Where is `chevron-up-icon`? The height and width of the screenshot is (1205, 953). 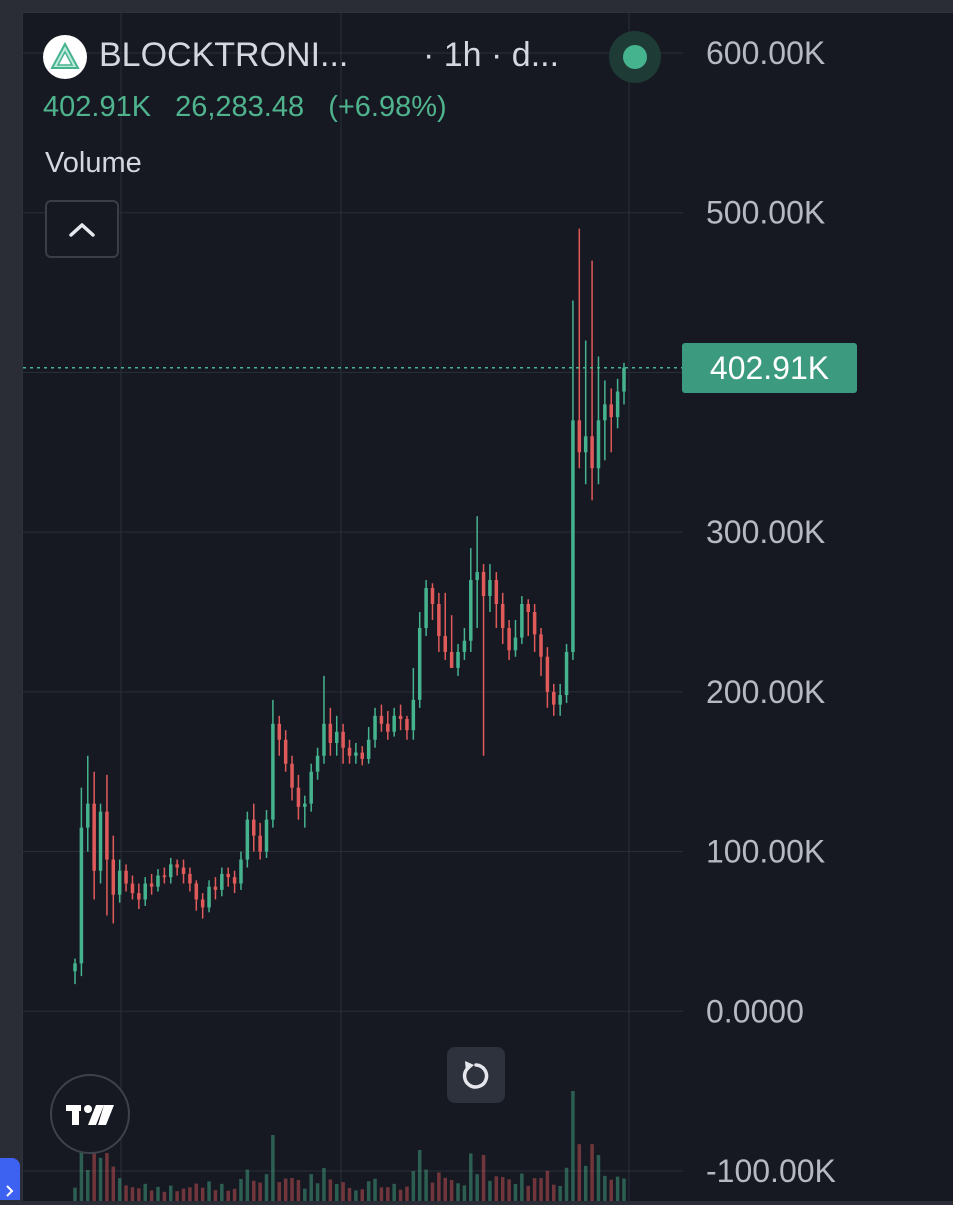
chevron-up-icon is located at coordinates (82, 230).